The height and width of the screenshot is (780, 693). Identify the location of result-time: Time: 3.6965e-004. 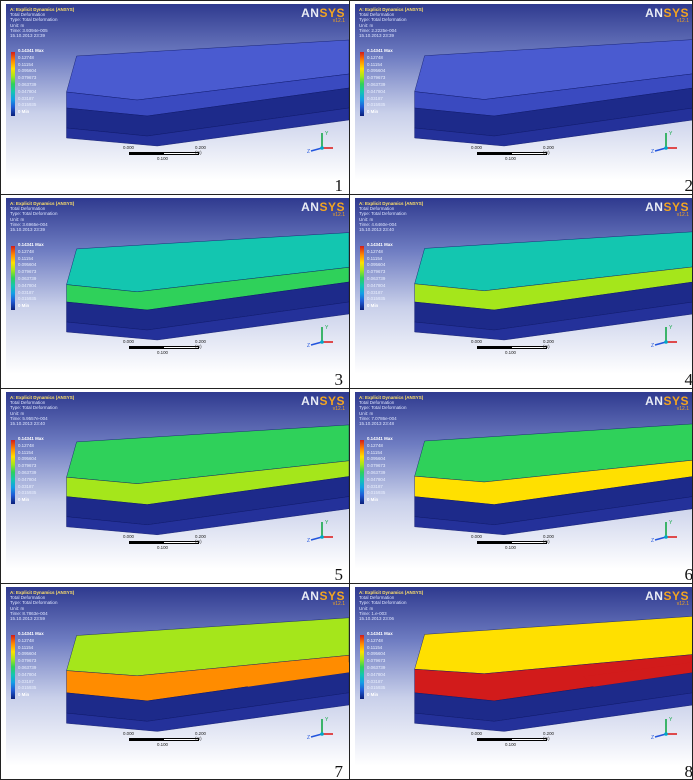
(29, 224).